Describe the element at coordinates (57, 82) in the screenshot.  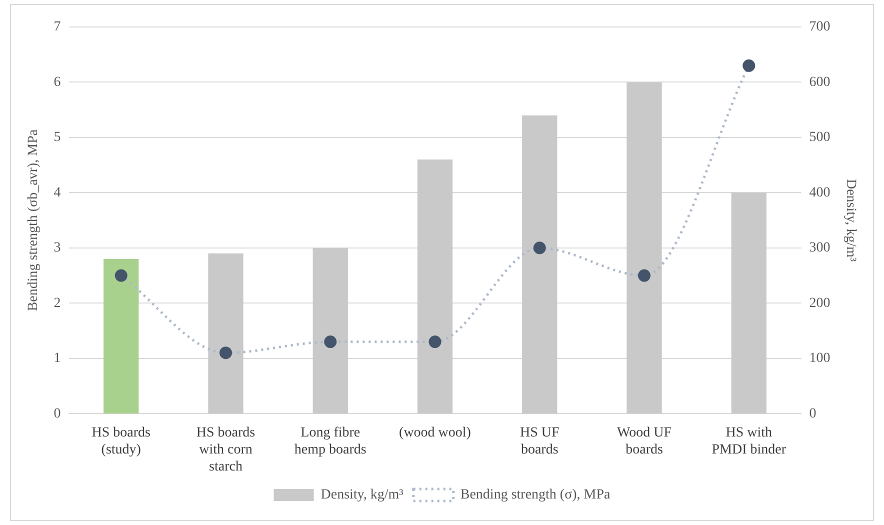
I see `y-tick-label: 6` at that location.